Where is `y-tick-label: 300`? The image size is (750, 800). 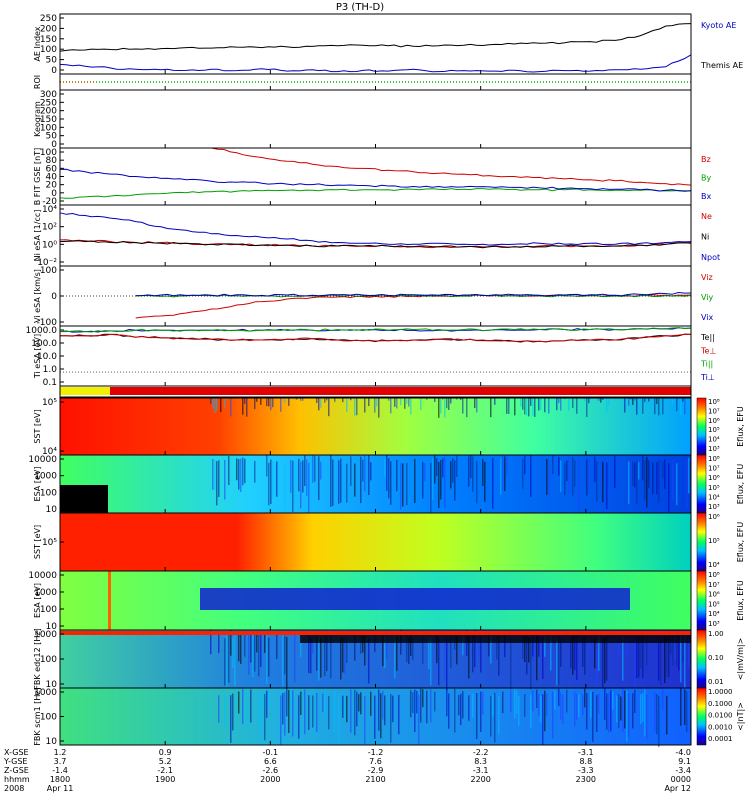
y-tick-label: 300 is located at coordinates (48, 95).